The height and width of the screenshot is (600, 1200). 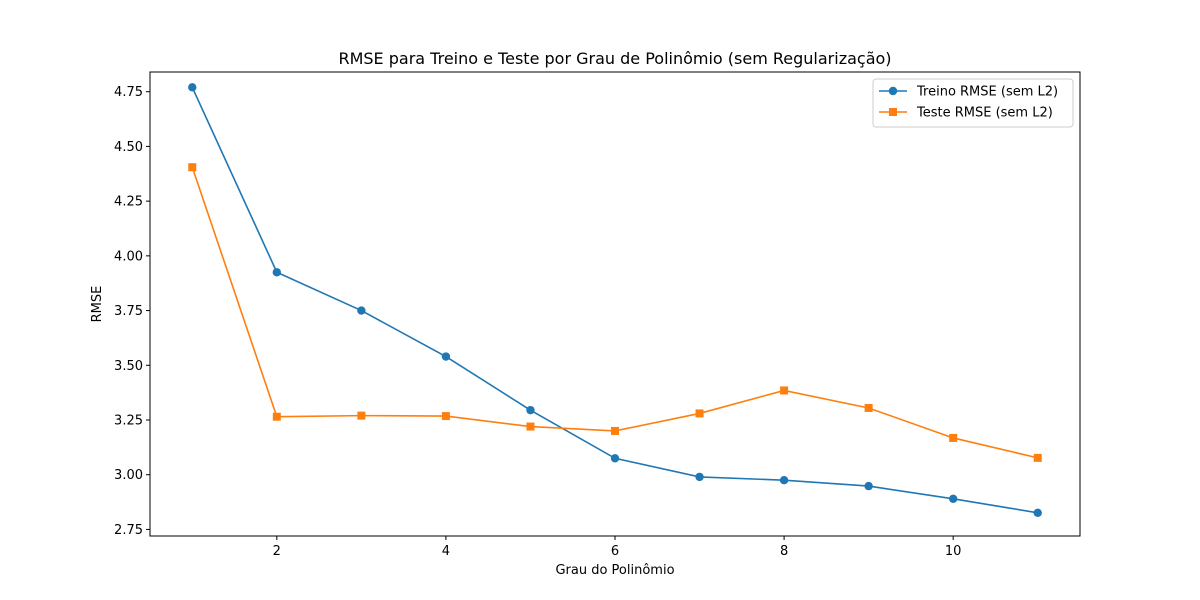 I want to click on legend-marker-treino, so click(x=893, y=91).